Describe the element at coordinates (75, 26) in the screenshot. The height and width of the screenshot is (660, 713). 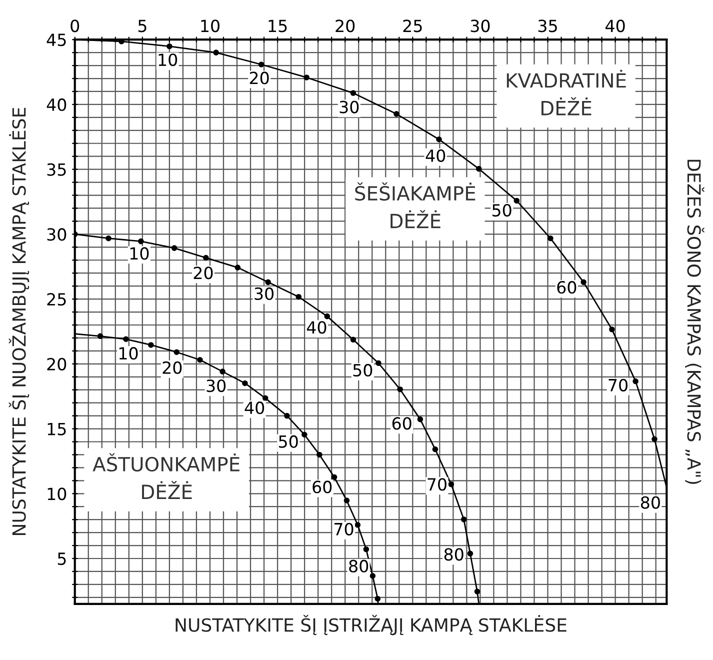
I see `x-tick-label: 0` at that location.